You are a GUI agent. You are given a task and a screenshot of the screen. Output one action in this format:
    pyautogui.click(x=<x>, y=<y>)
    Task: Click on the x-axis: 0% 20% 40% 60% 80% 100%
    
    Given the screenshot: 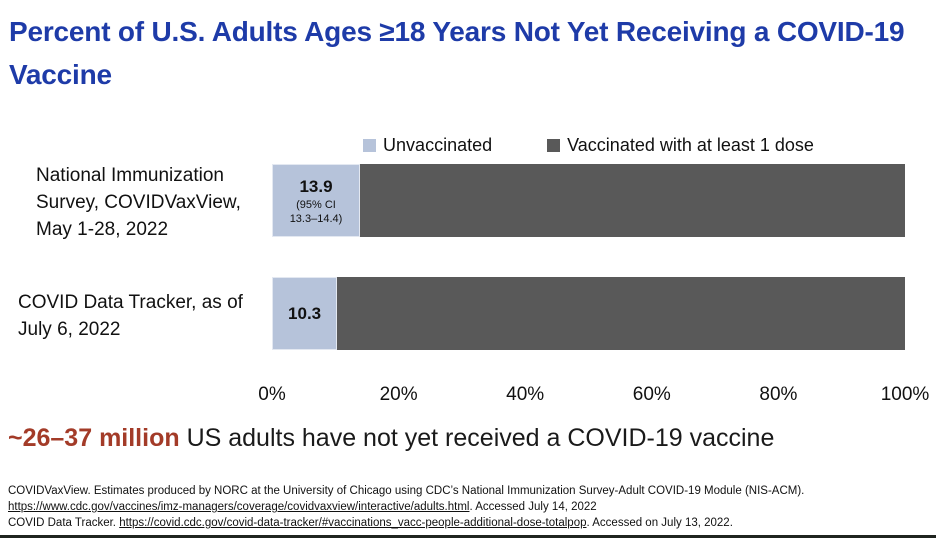 What is the action you would take?
    pyautogui.click(x=593, y=397)
    